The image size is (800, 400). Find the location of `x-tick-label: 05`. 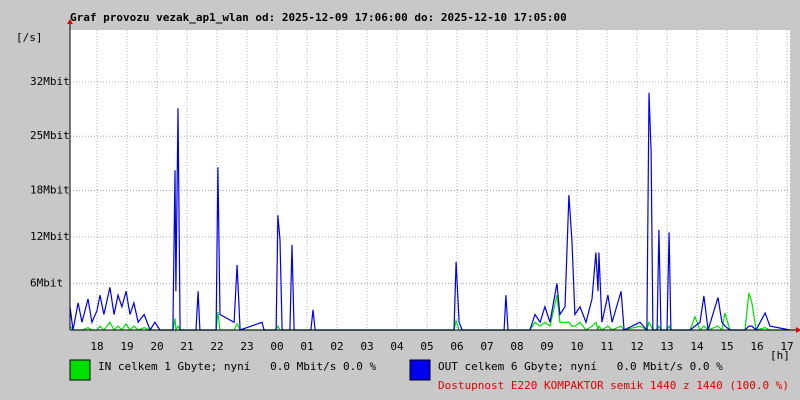

x-tick-label: 05 is located at coordinates (426, 346).